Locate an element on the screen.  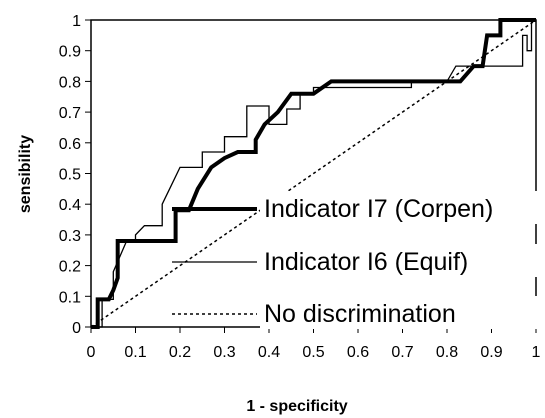
y-tick-label: 1 is located at coordinates (76, 21).